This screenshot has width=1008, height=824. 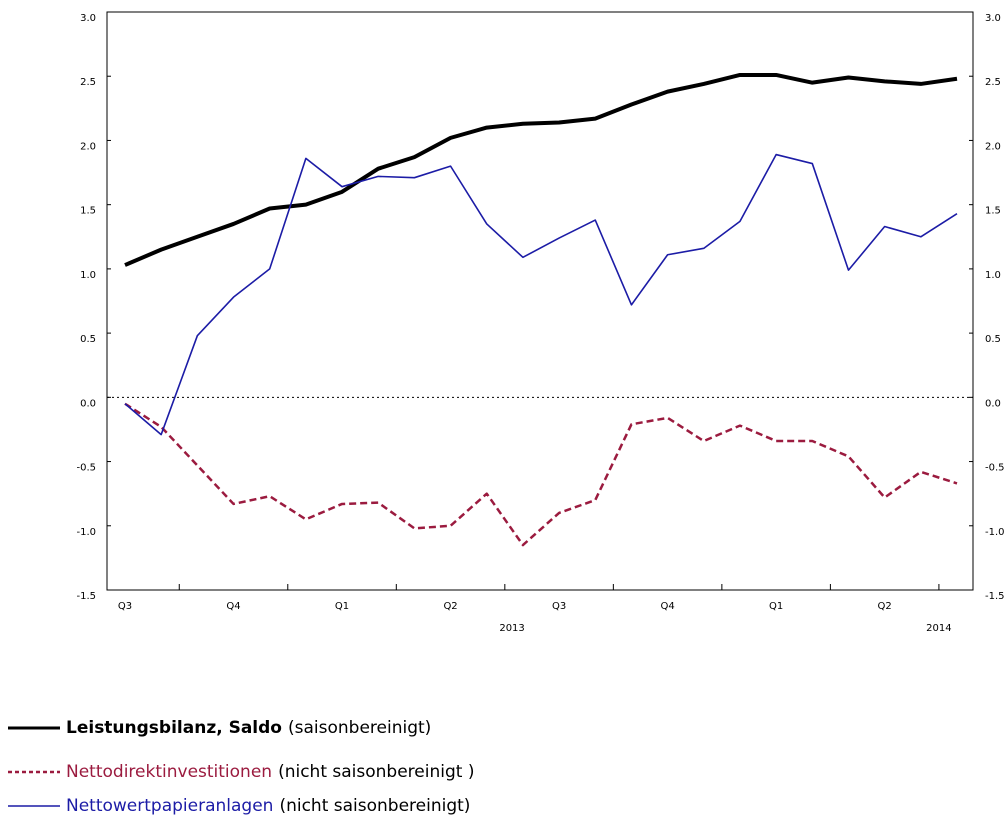 I want to click on legend-note: (nicht saisonbereinigt), so click(x=375, y=806).